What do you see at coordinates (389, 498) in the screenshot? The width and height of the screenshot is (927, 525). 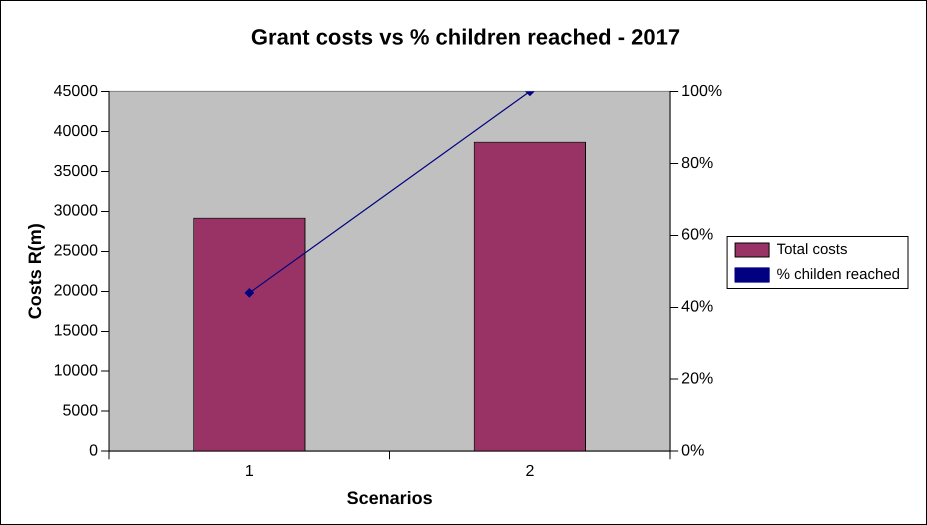 I see `x-axis-title: Scenarios` at bounding box center [389, 498].